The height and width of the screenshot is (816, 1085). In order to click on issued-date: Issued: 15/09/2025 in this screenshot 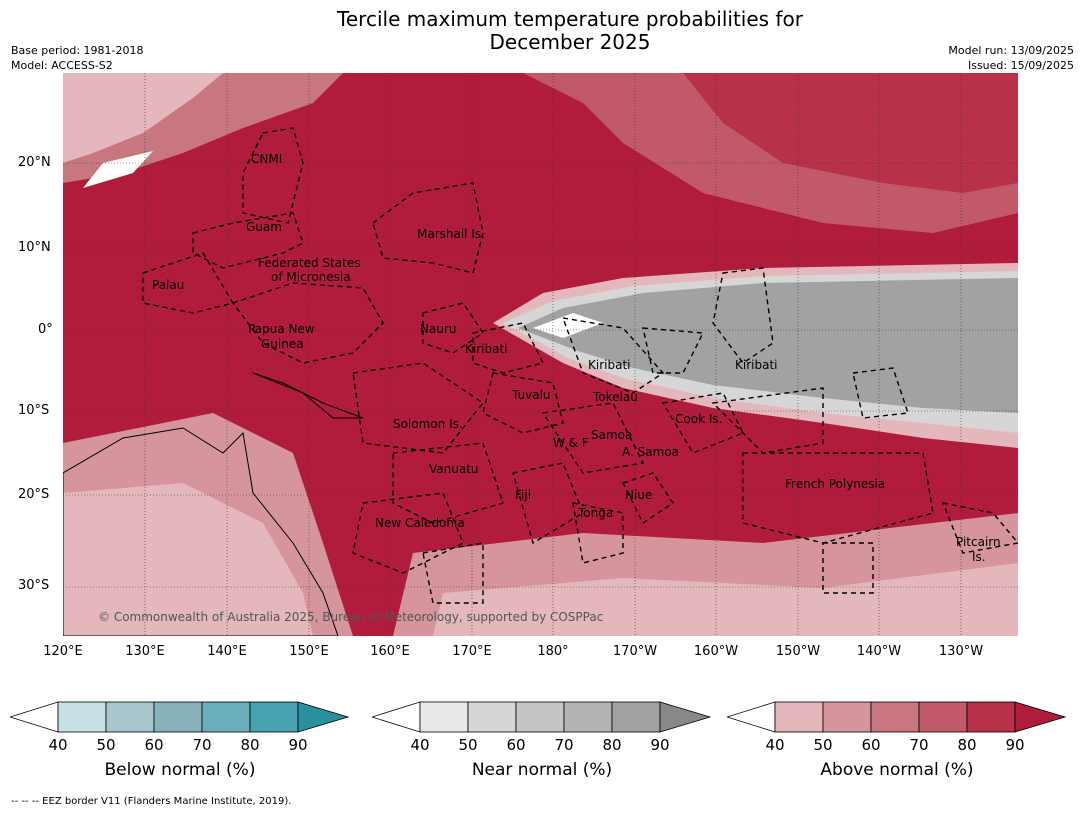, I will do `click(1020, 65)`.